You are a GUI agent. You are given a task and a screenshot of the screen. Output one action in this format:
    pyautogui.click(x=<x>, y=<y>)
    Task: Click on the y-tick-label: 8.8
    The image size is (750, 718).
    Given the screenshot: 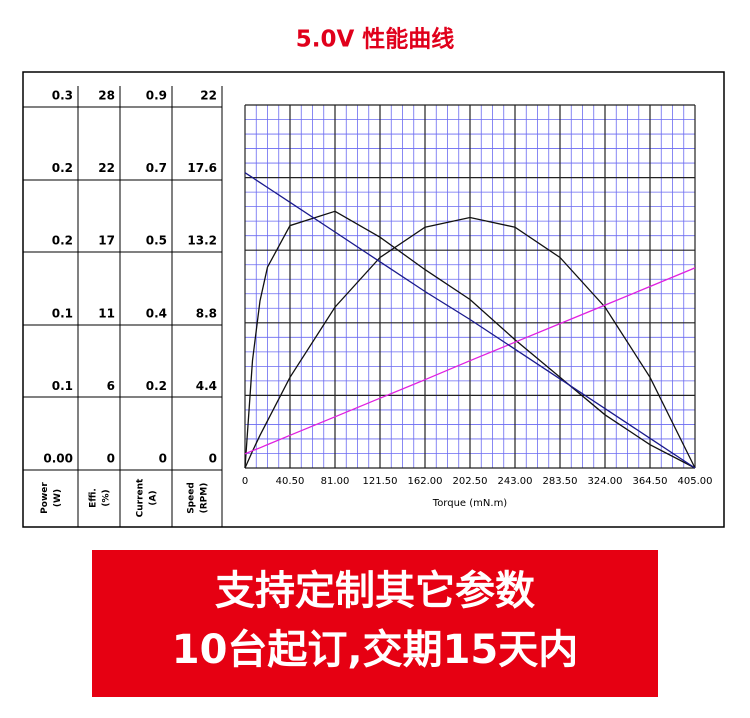 What is the action you would take?
    pyautogui.click(x=206, y=313)
    